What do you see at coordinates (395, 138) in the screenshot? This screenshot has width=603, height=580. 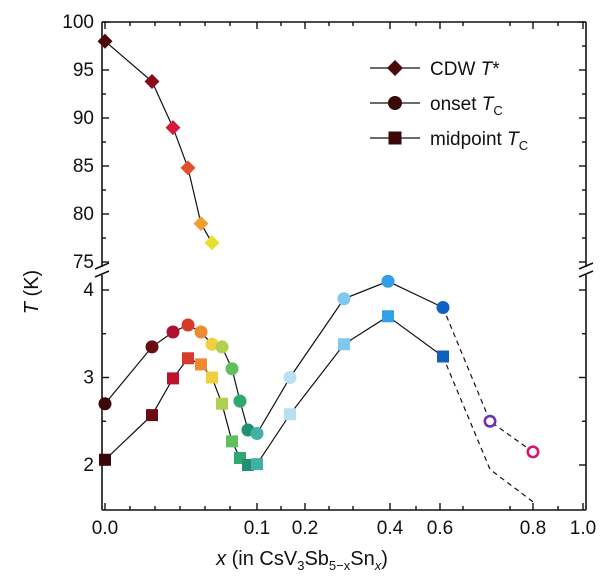 I see `legend-square-marker` at bounding box center [395, 138].